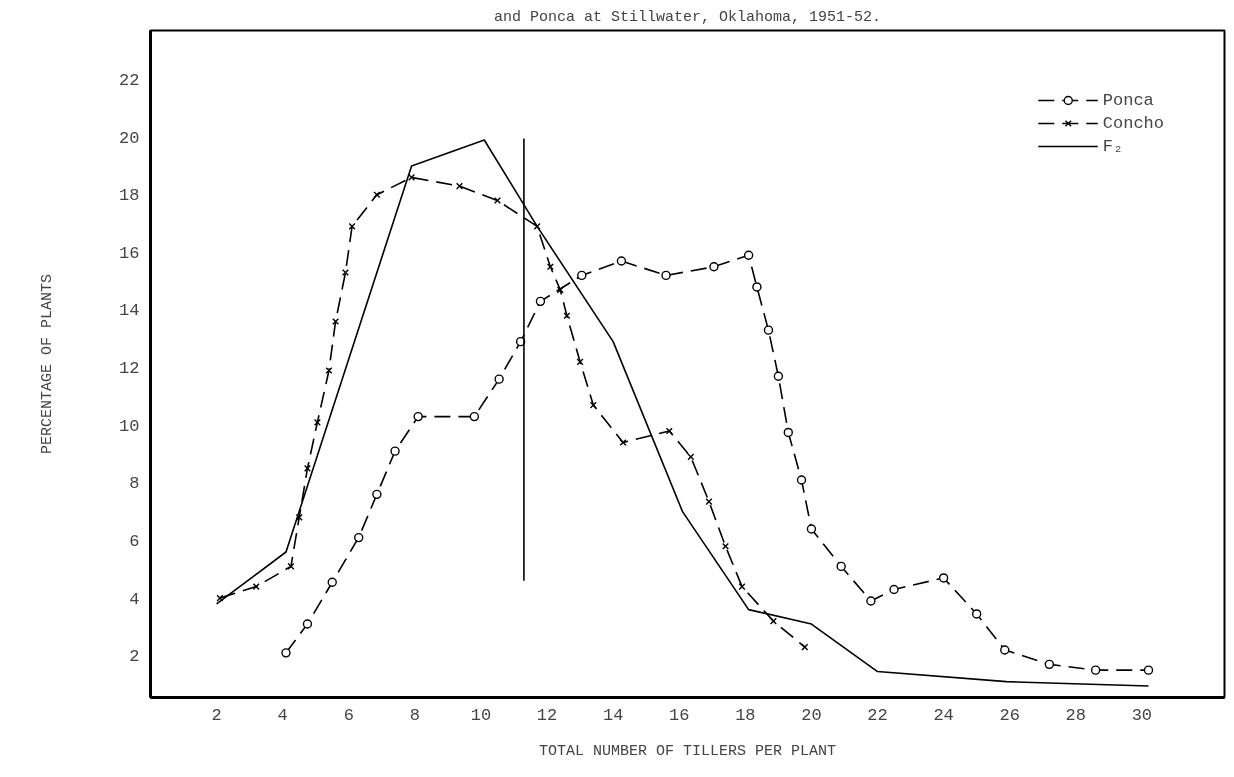 This screenshot has width=1234, height=777. Describe the element at coordinates (1009, 715) in the screenshot. I see `x-tick-label: 26` at that location.